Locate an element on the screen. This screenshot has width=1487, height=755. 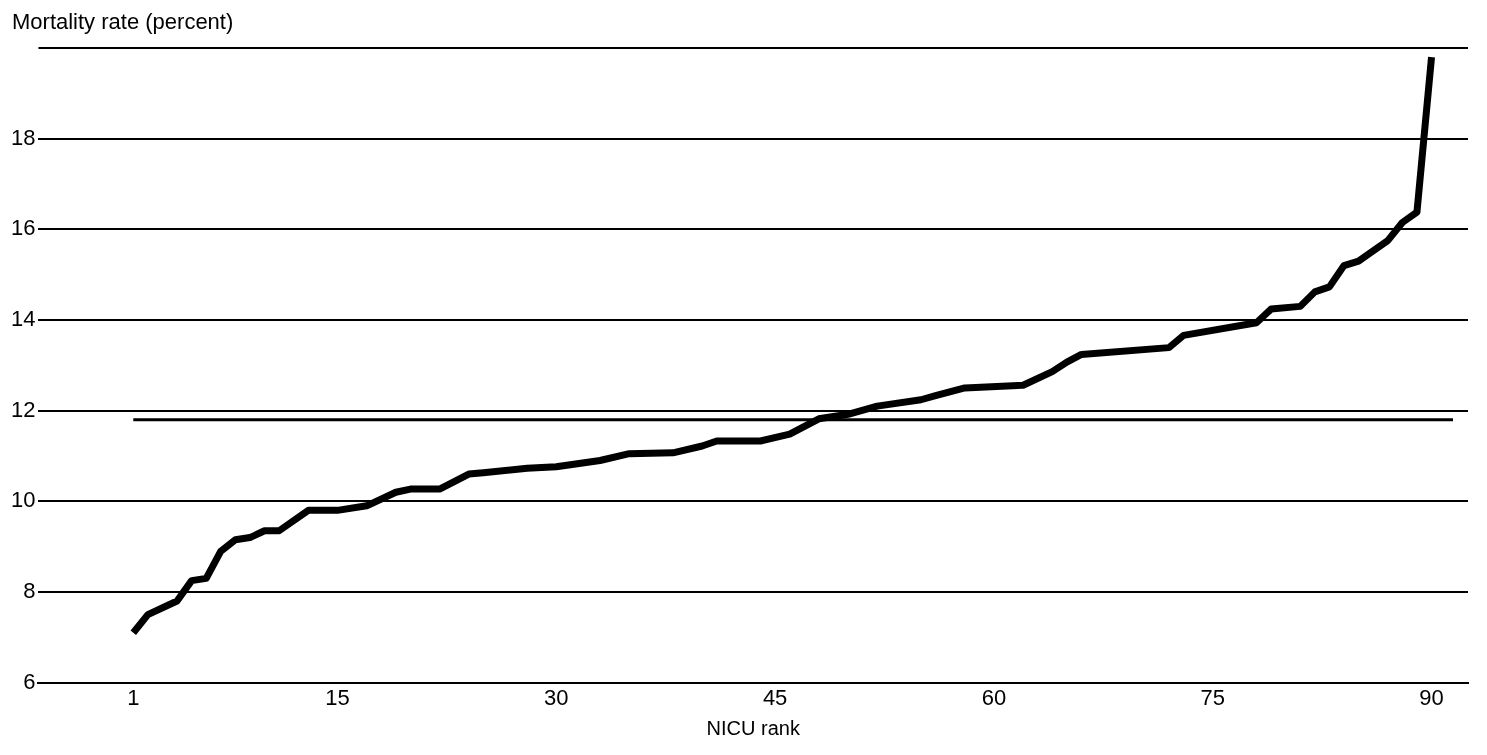
x-tick-label: 1 is located at coordinates (133, 697).